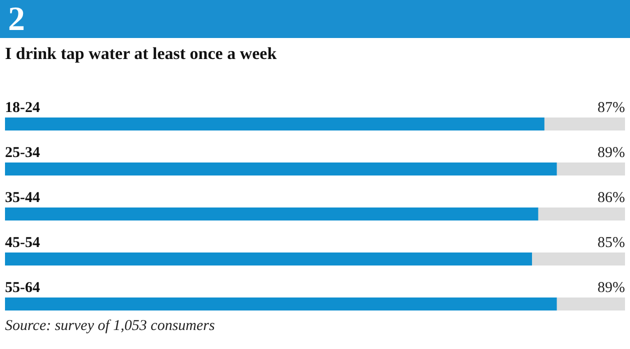 This screenshot has width=630, height=349. Describe the element at coordinates (141, 53) in the screenshot. I see `chart-title: I drink tap water at least once a week` at that location.